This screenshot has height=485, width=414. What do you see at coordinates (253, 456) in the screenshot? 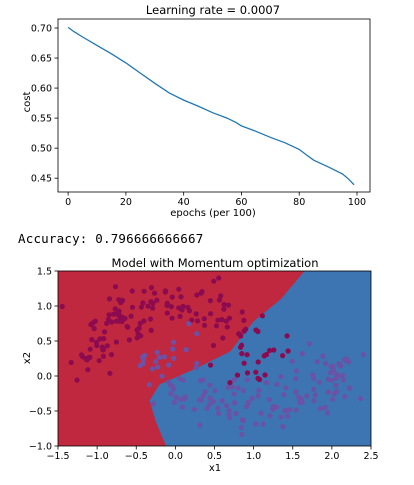
I see `chart2-x-tick-label: 1.0` at bounding box center [253, 456].